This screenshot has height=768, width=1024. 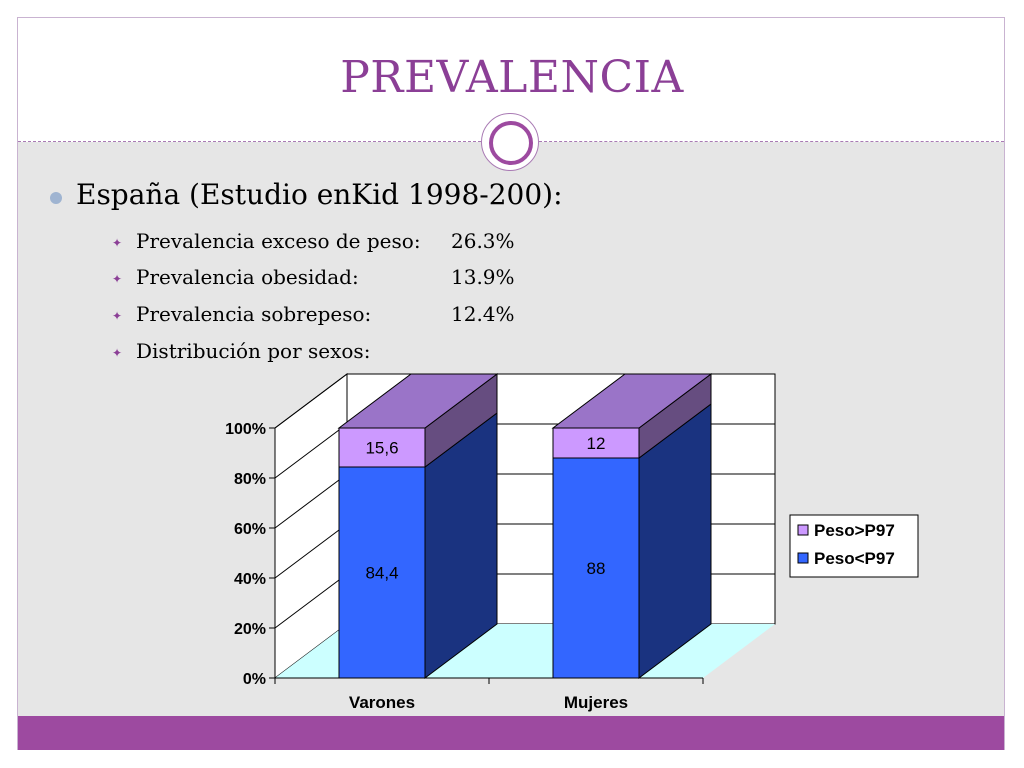 I want to click on title-divider-right, so click(x=771, y=141).